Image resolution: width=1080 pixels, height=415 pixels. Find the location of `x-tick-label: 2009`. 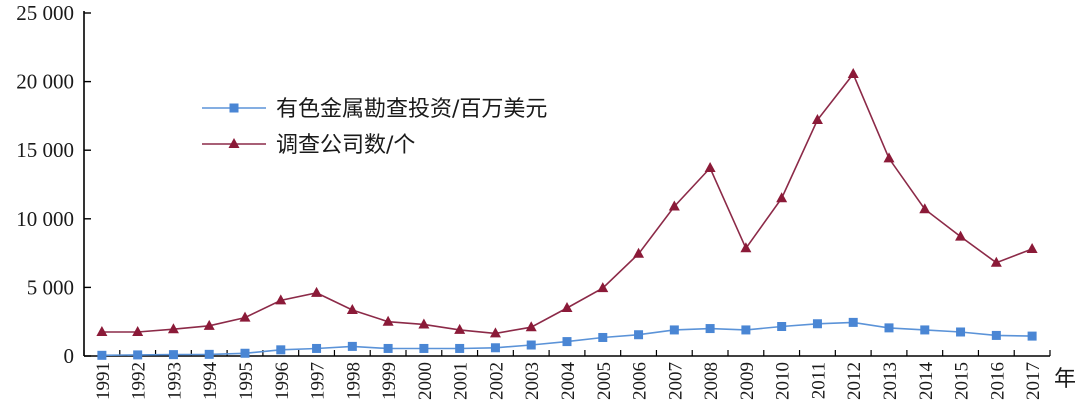

x-tick-label: 2009 is located at coordinates (747, 381).